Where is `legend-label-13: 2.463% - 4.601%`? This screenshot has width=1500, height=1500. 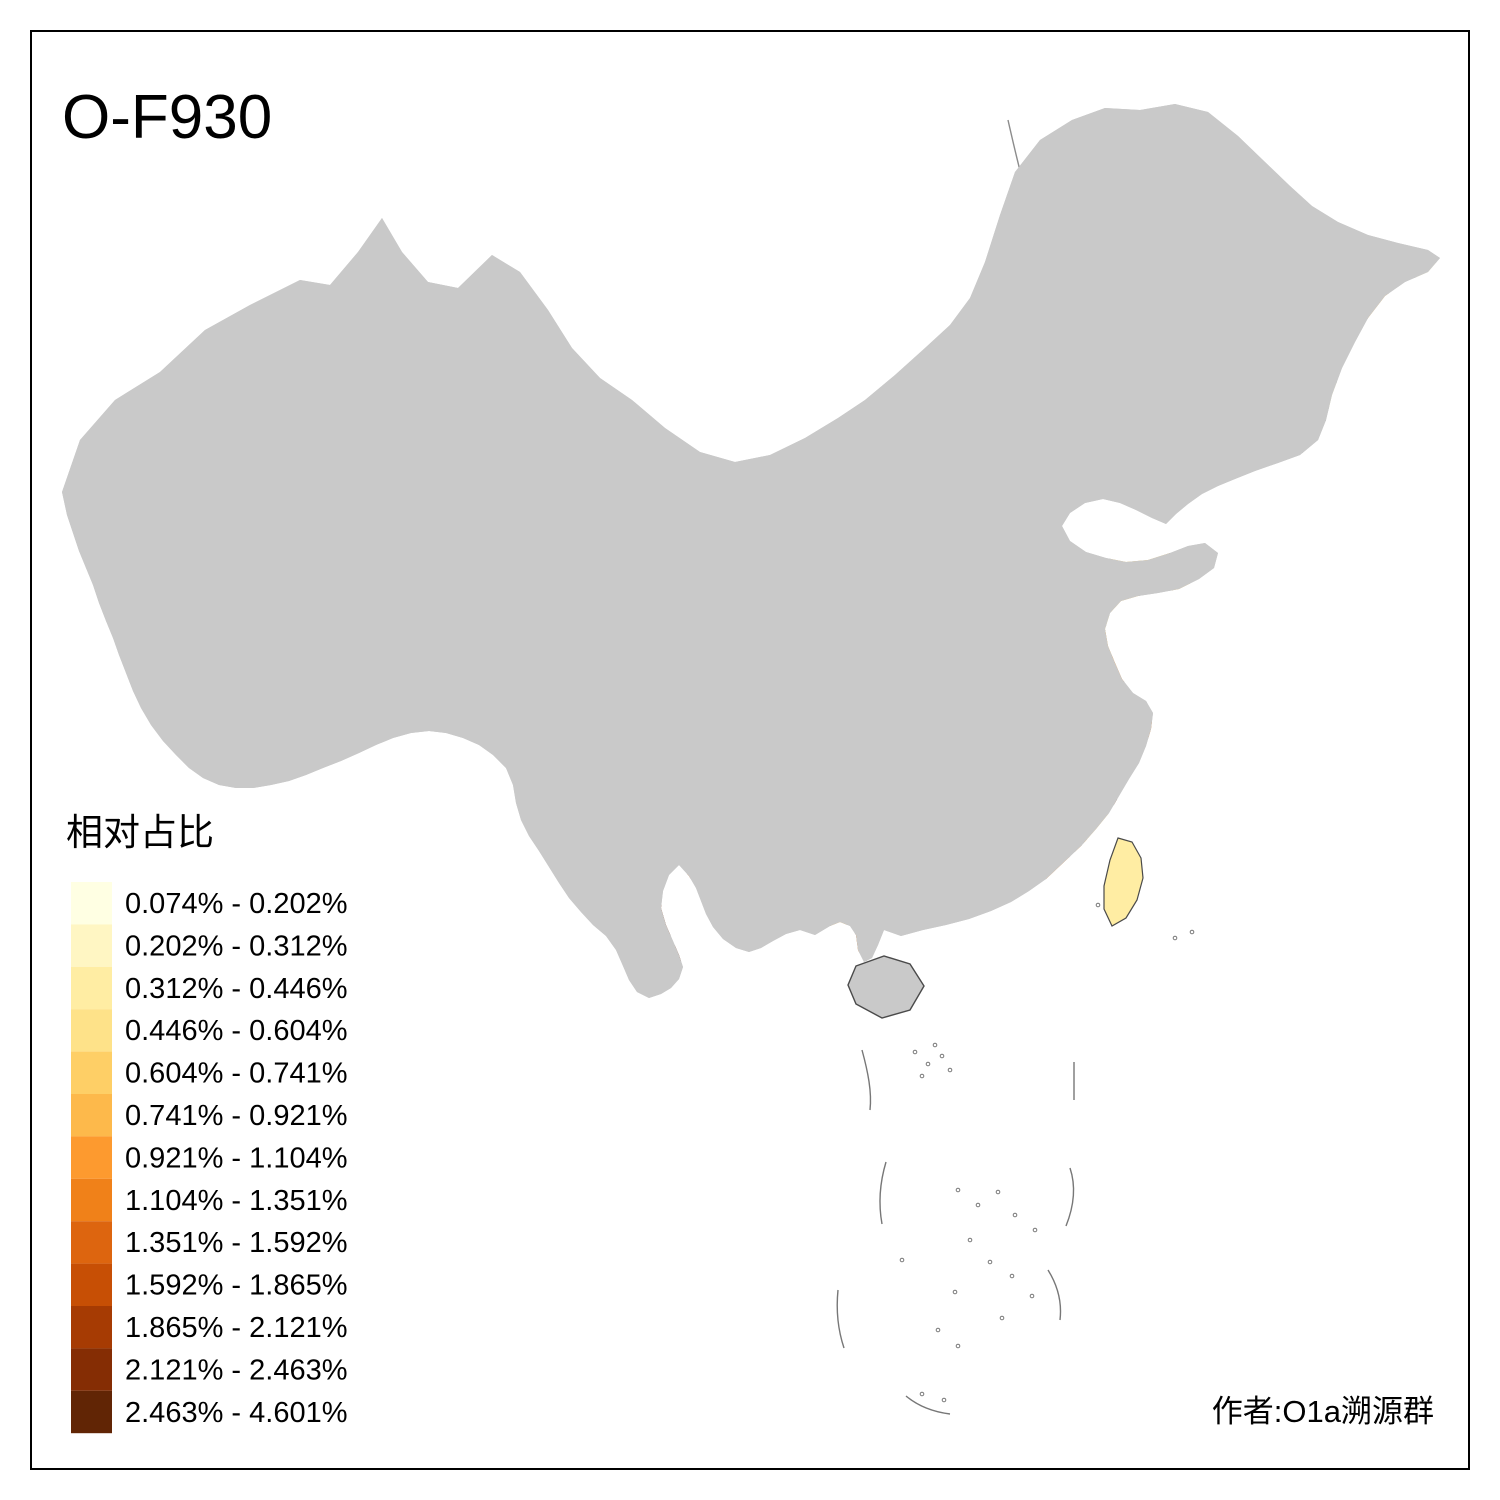
legend-label-13: 2.463% - 4.601% is located at coordinates (236, 1413).